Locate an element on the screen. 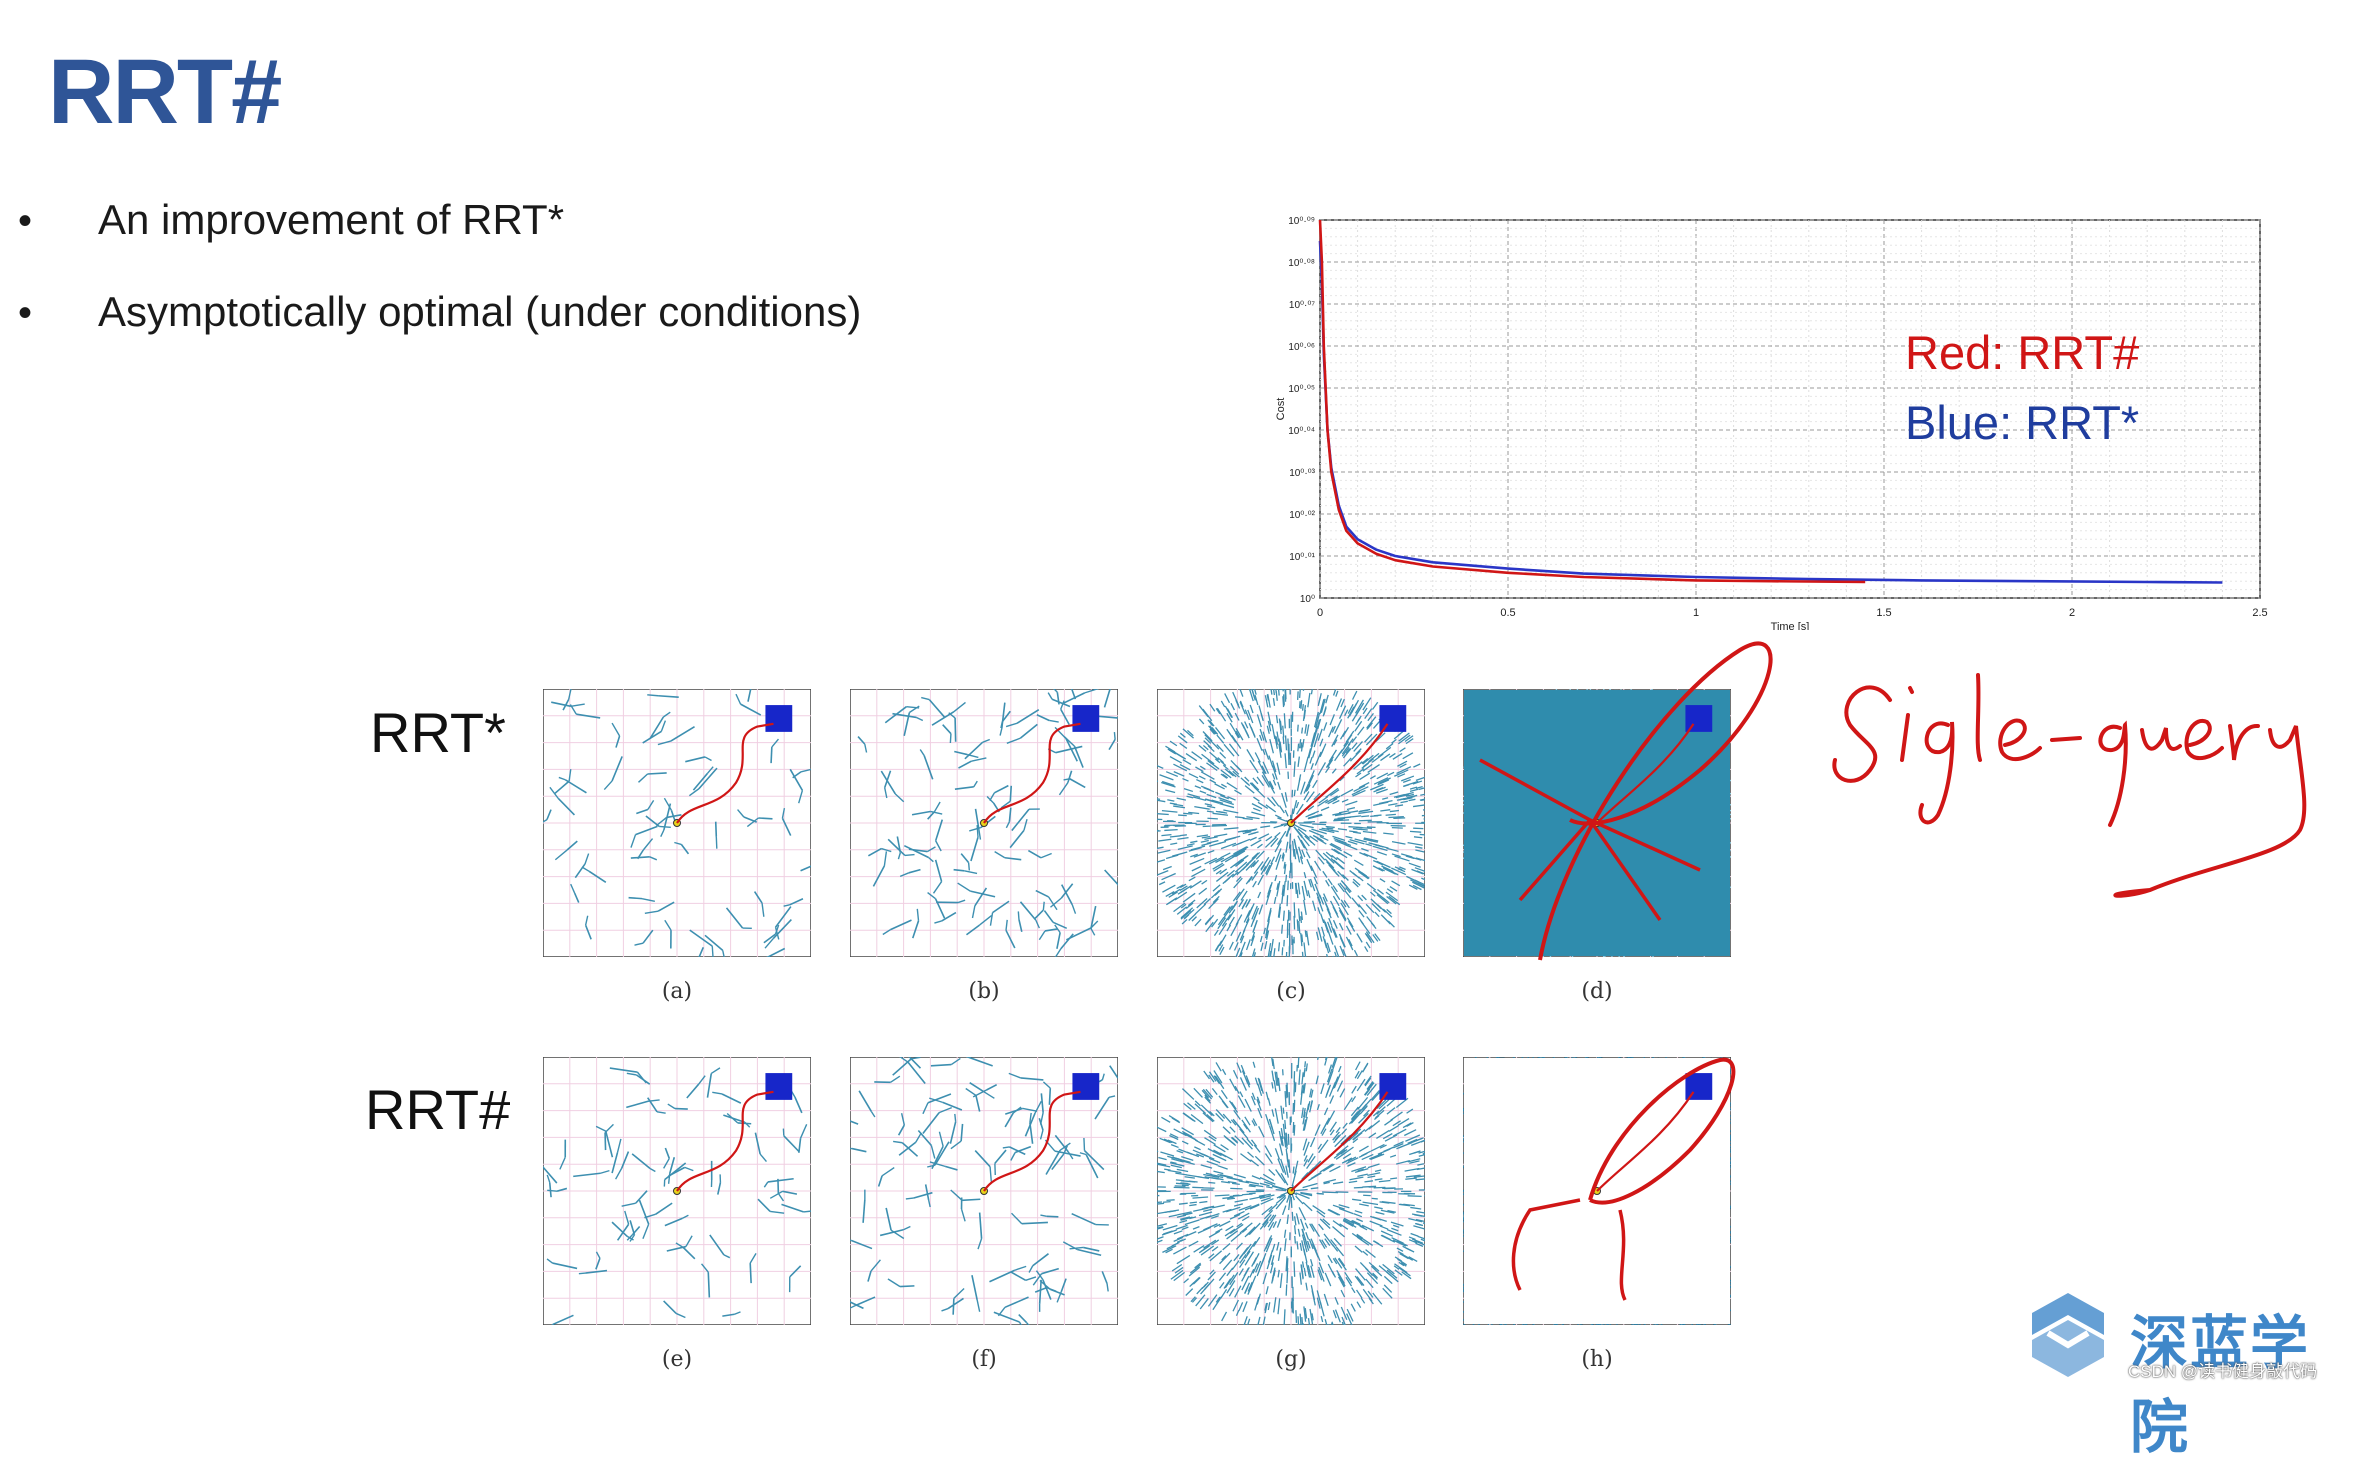 The image size is (2357, 1464). x-tick-label: 1 is located at coordinates (1696, 613).